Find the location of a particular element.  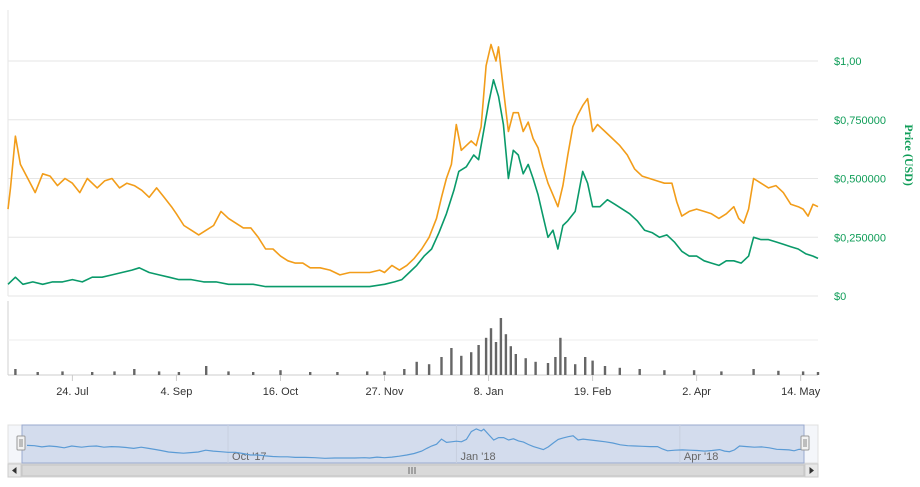

scroll-right-button is located at coordinates (811, 470).